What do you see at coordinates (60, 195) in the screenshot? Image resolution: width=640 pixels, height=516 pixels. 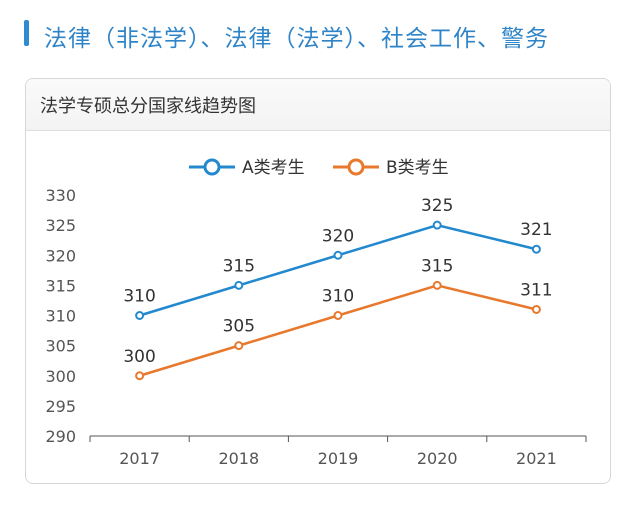 I see `y-tick-label-330: 330` at bounding box center [60, 195].